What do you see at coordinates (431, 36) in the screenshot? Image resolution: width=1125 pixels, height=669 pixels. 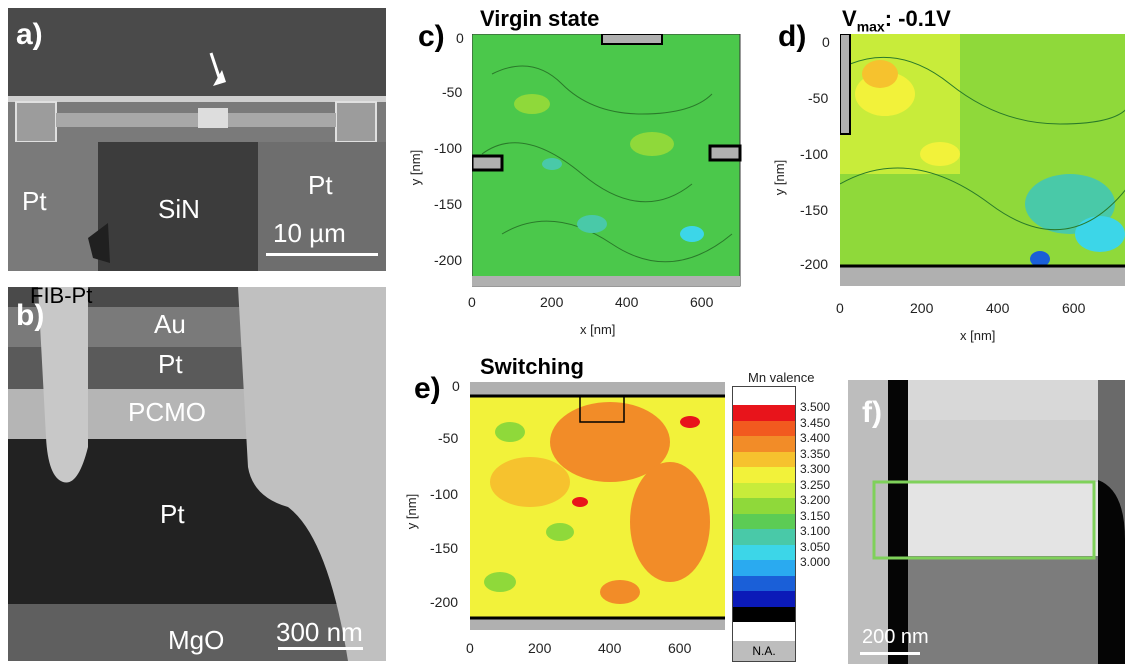 I see `panel-c-label: c)` at bounding box center [431, 36].